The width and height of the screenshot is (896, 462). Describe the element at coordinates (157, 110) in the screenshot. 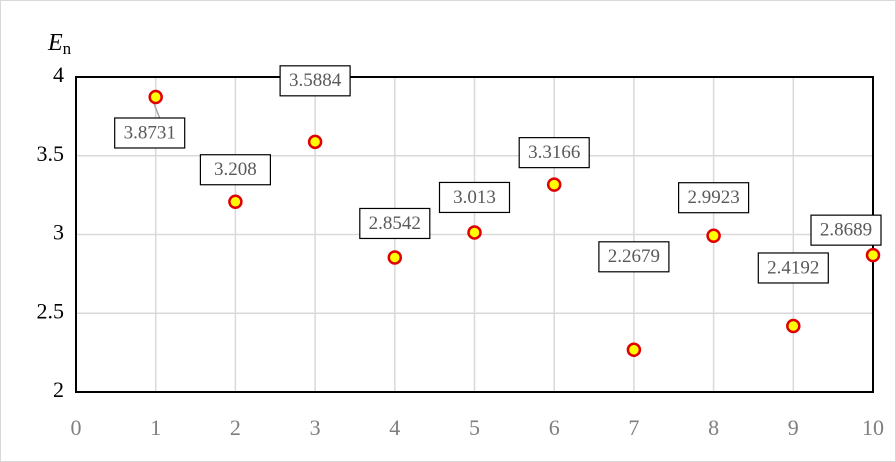

I see `leader-line` at that location.